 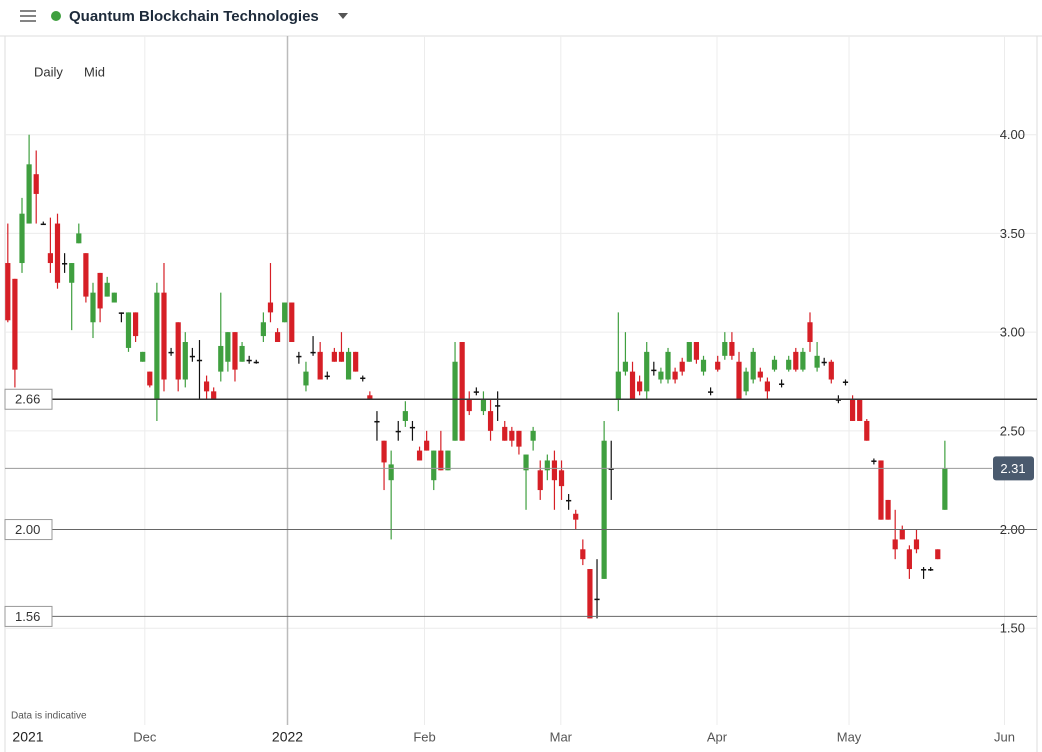 What do you see at coordinates (27, 616) in the screenshot?
I see `level-label: 1.56` at bounding box center [27, 616].